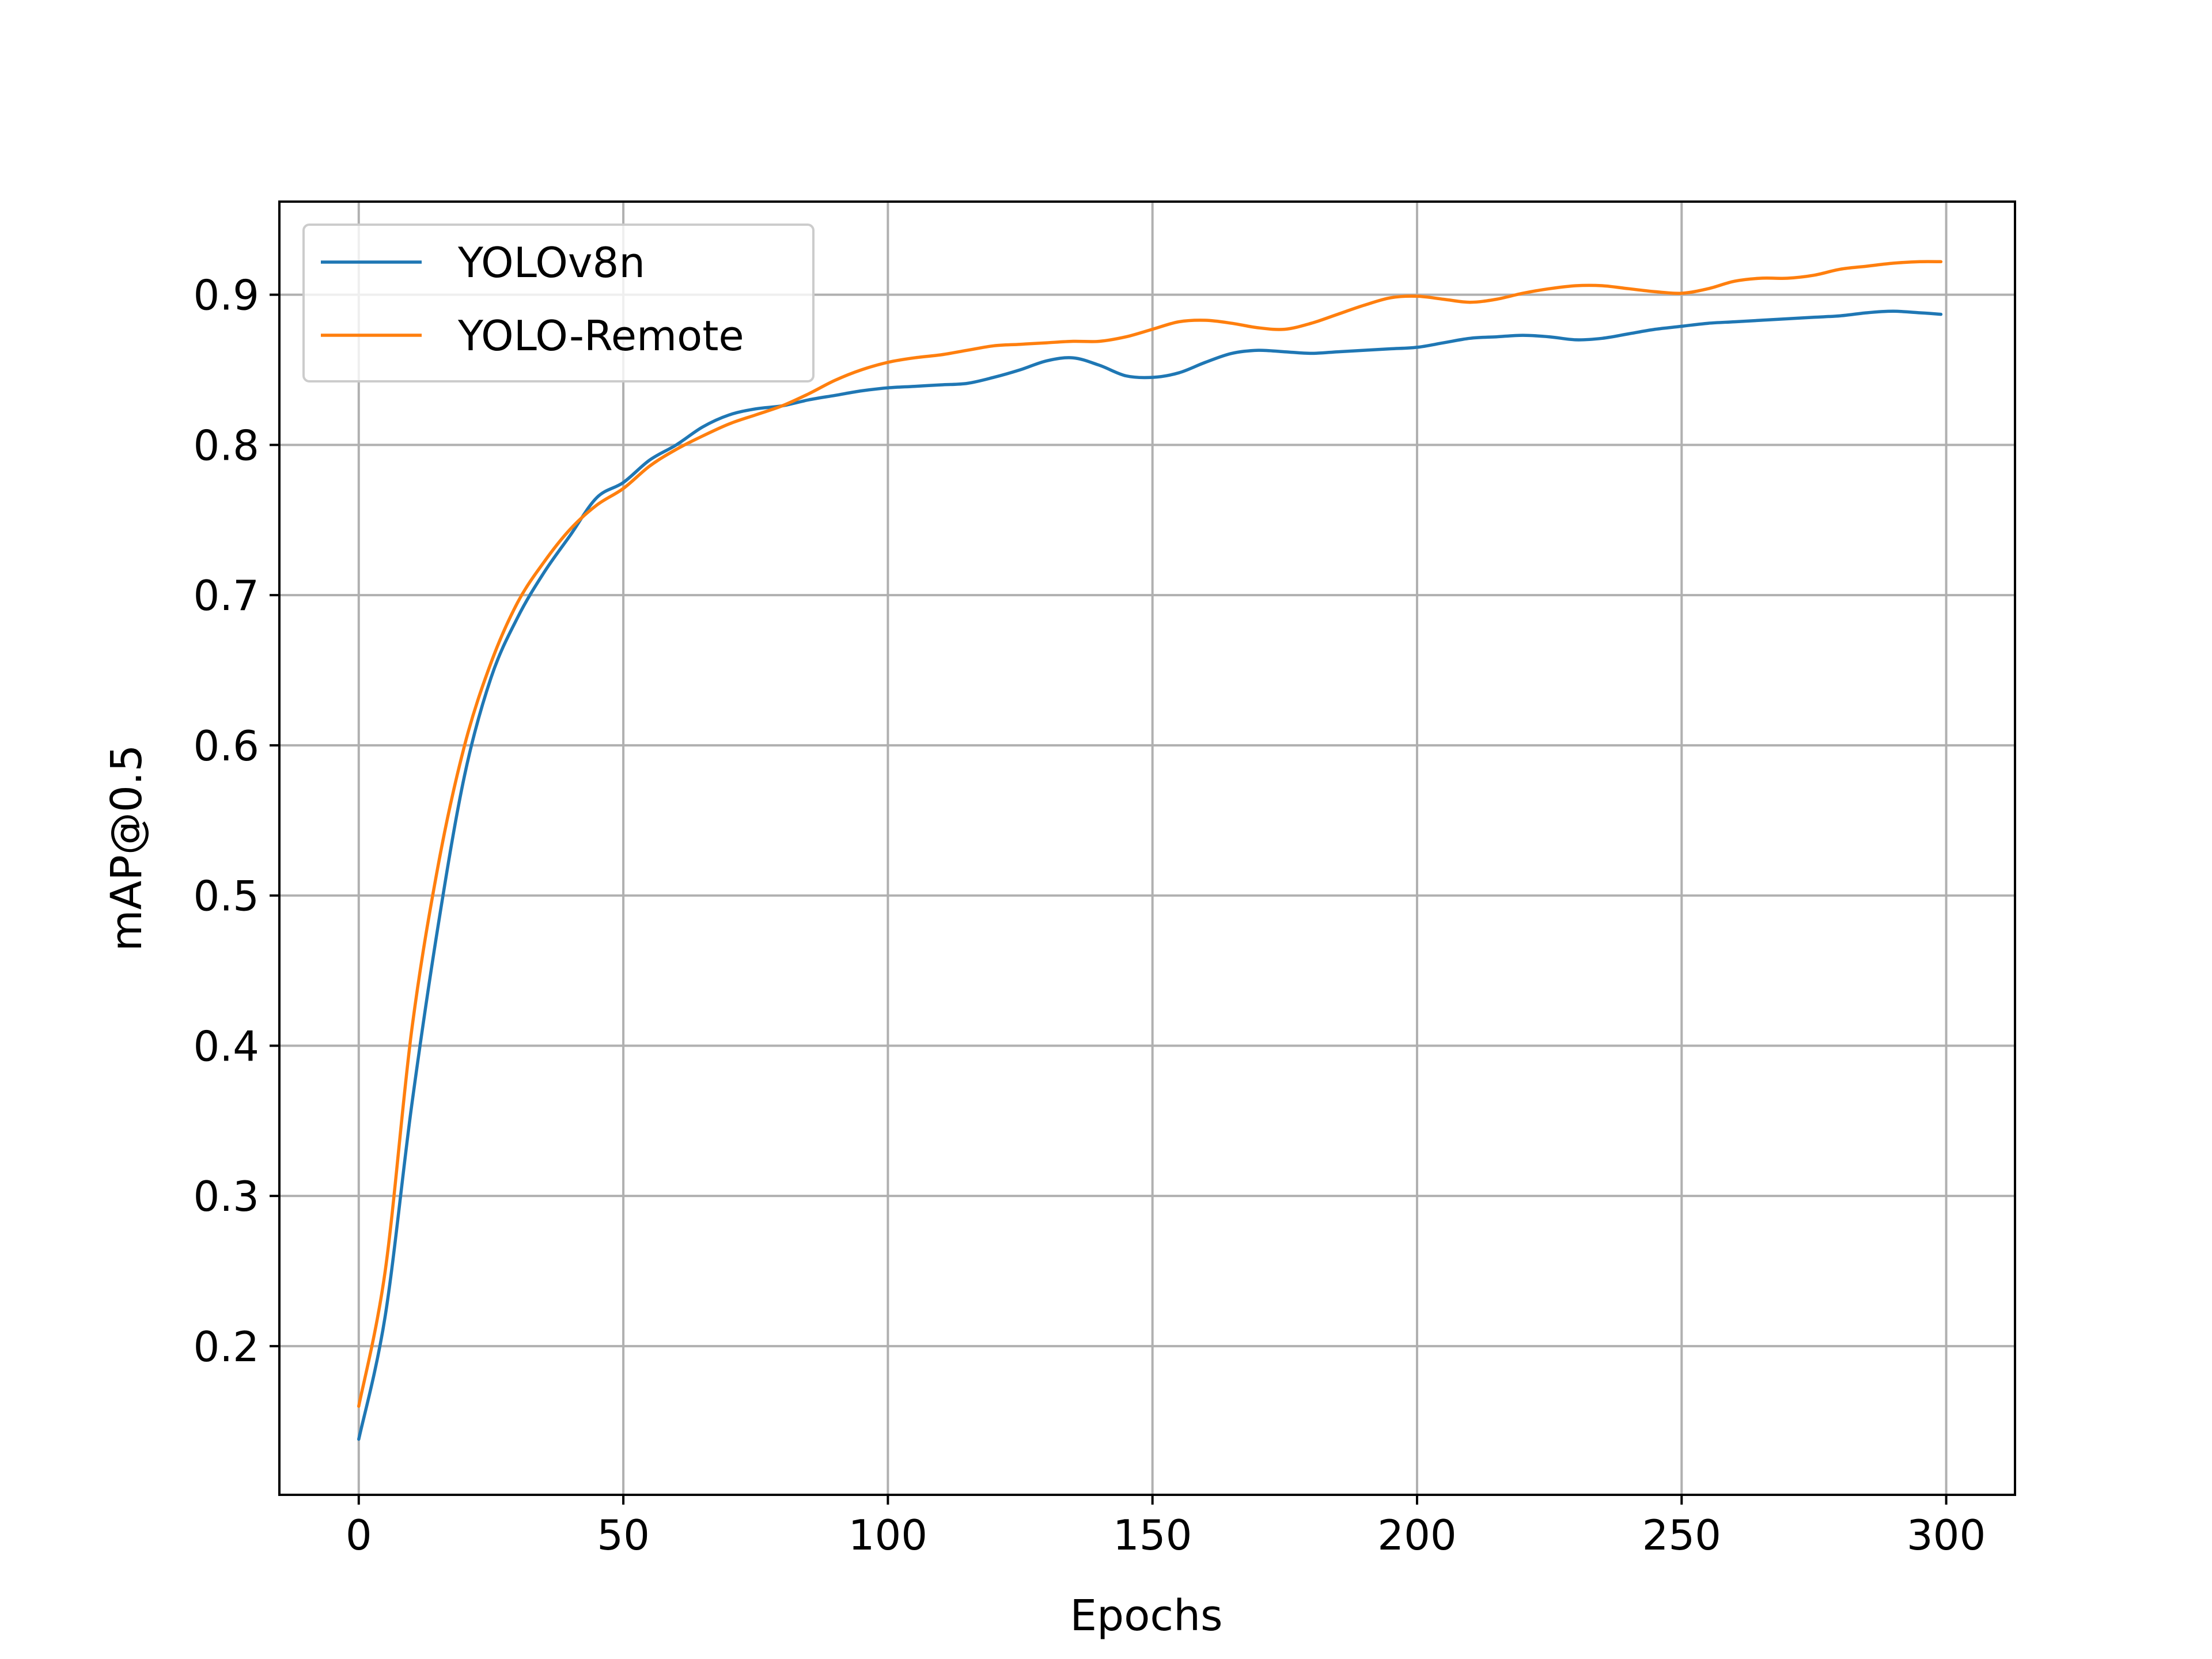 This screenshot has width=2212, height=1659. I want to click on y-tick-label: 0.8, so click(226, 445).